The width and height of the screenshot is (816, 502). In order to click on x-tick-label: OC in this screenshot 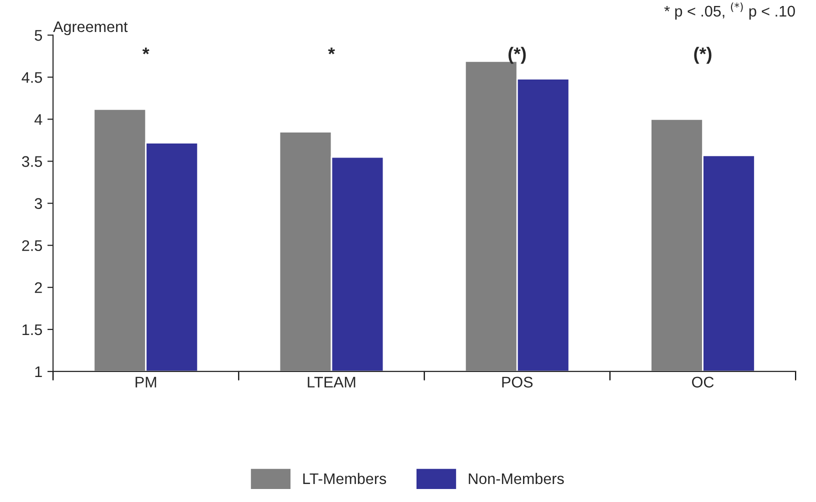, I will do `click(703, 382)`.